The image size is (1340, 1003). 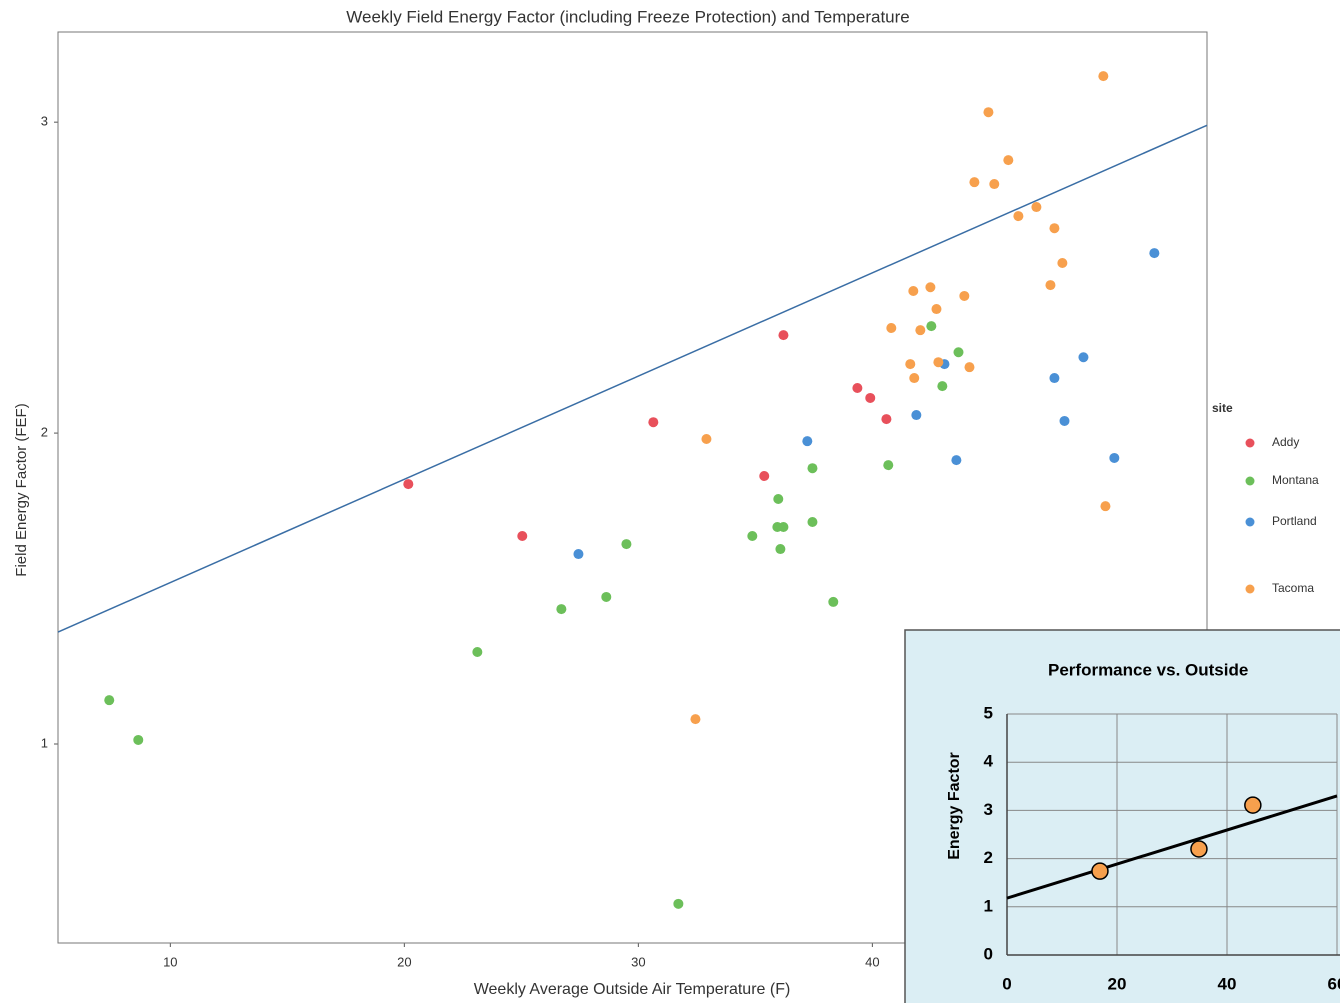 I want to click on y-tick-label: 5, so click(x=988, y=712).